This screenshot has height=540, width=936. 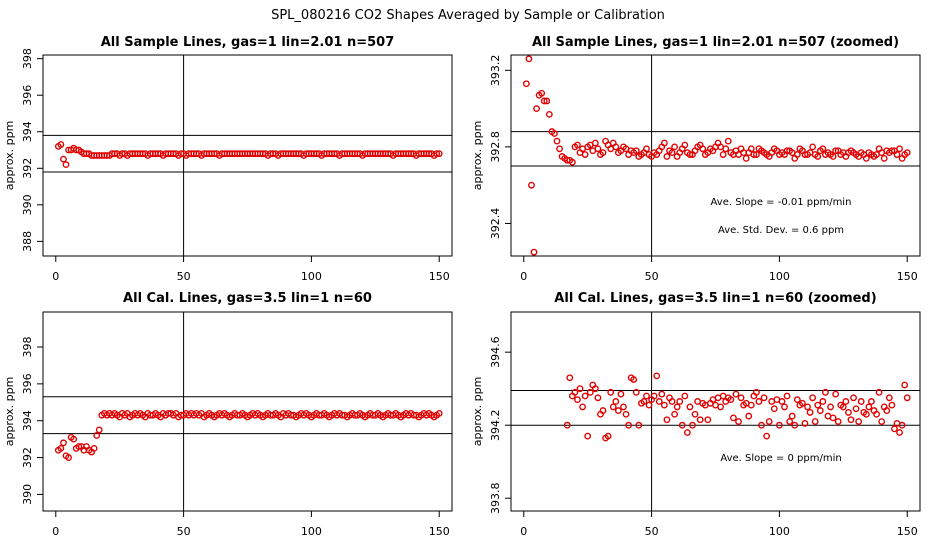 I want to click on x-tick-label: 0, so click(x=523, y=276).